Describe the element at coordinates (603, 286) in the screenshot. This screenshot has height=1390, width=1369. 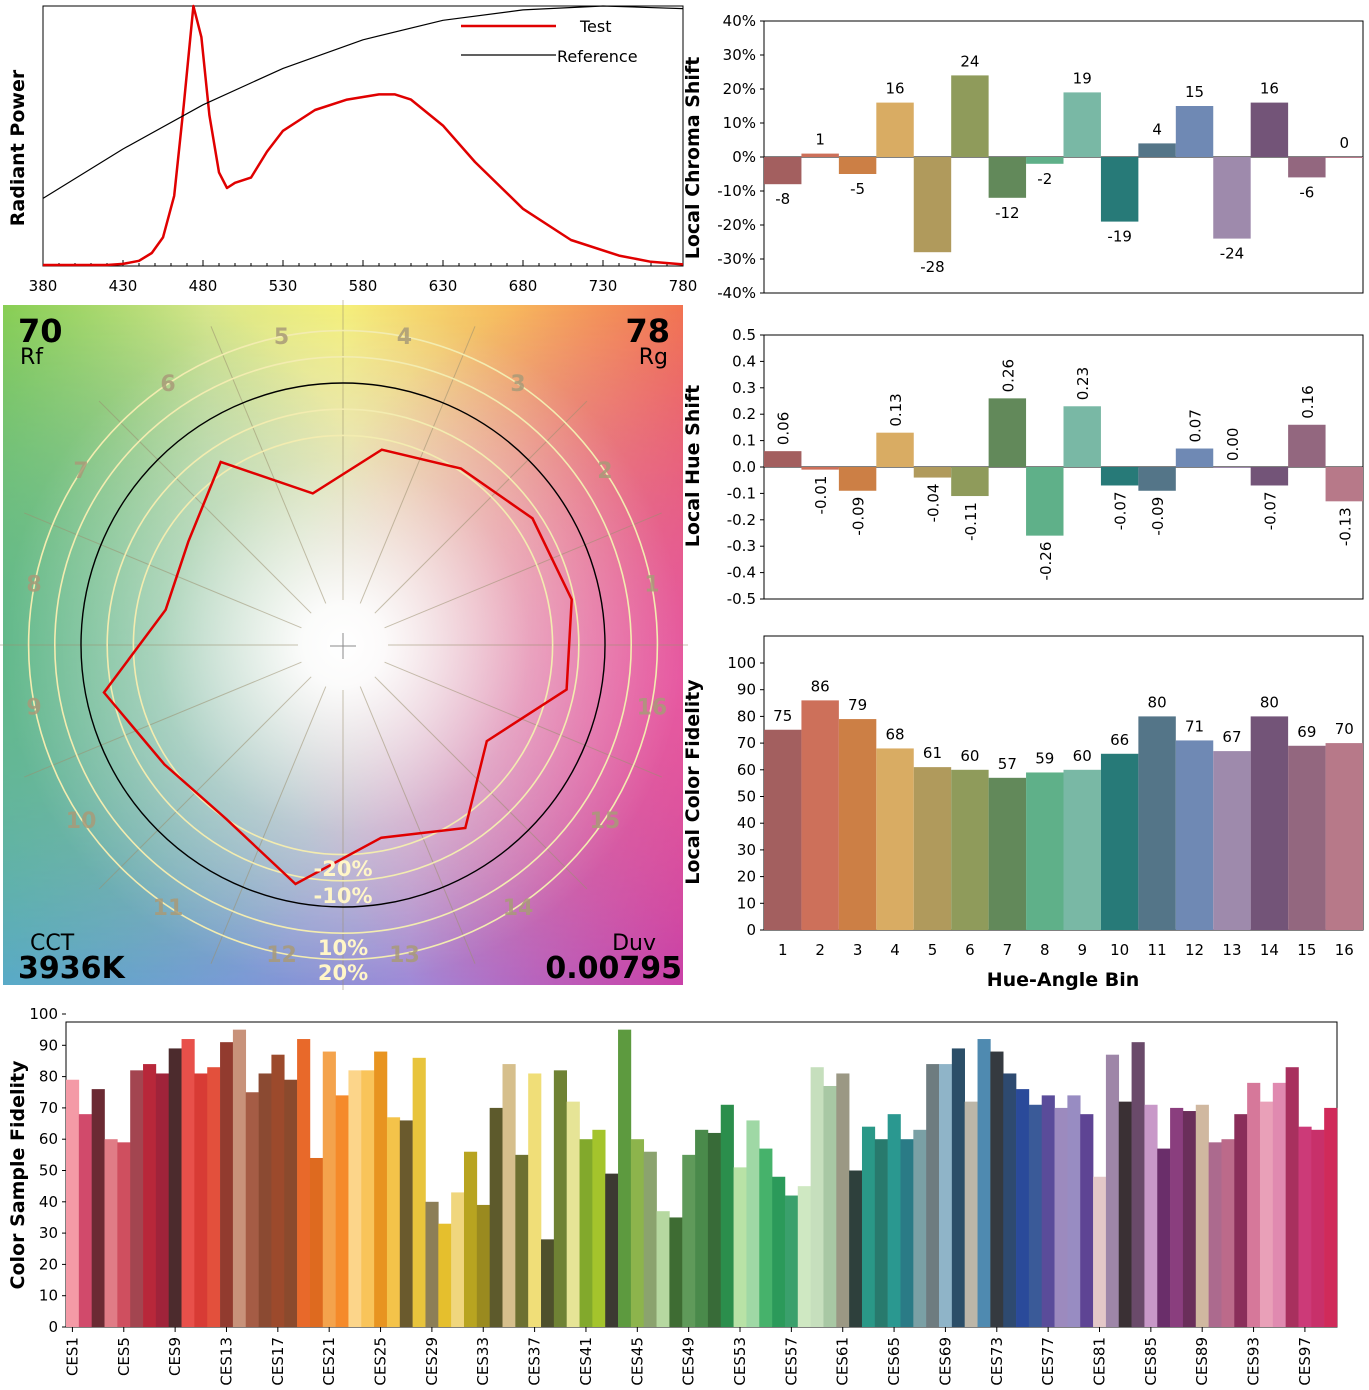
I see `x-tick-label: 730` at that location.